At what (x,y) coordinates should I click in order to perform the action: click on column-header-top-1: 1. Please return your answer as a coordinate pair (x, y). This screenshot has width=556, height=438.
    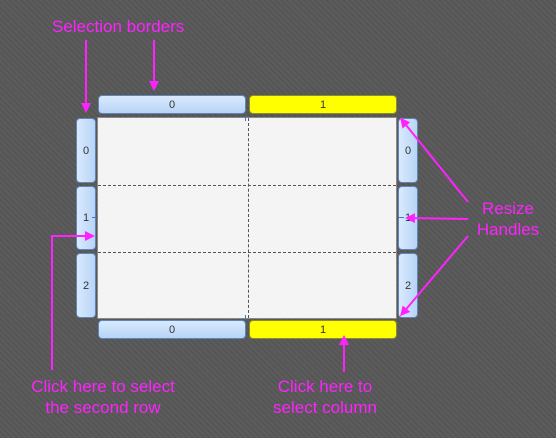
    Looking at the image, I should click on (323, 104).